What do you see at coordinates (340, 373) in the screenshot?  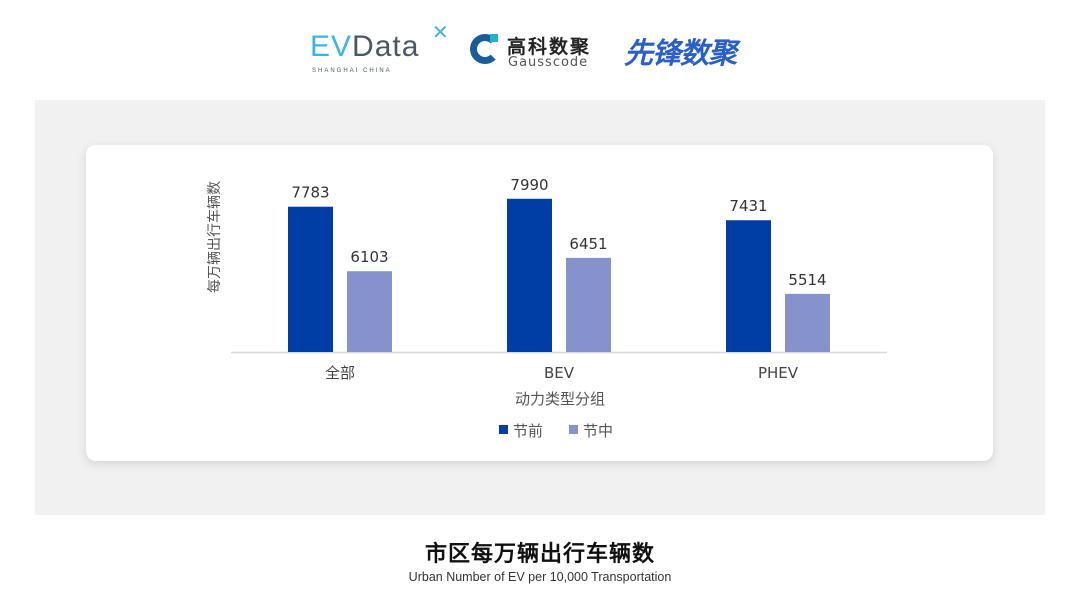 I see `x-tick-label-0: 全部` at bounding box center [340, 373].